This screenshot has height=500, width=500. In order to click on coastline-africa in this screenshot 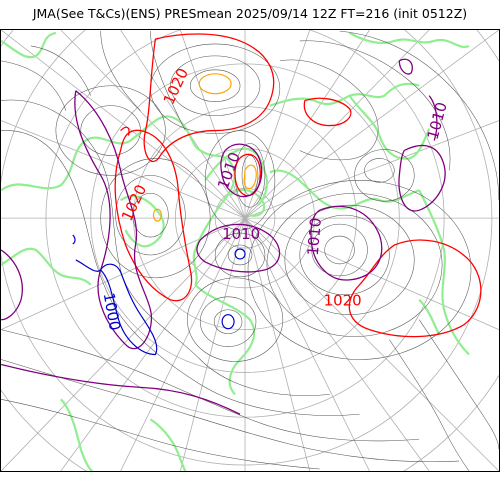, I will do `click(168, 444)`.